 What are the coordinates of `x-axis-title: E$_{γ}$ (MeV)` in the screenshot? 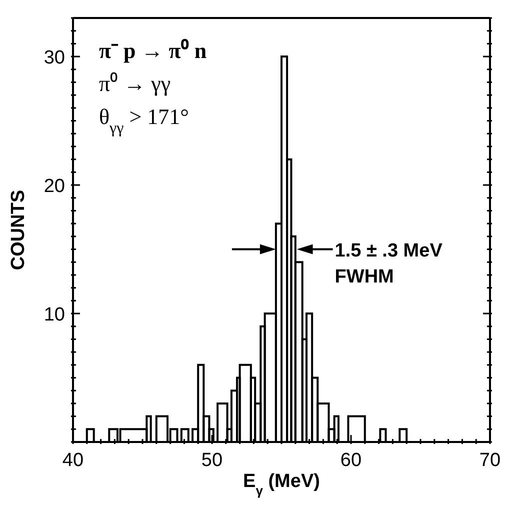 It's located at (281, 484).